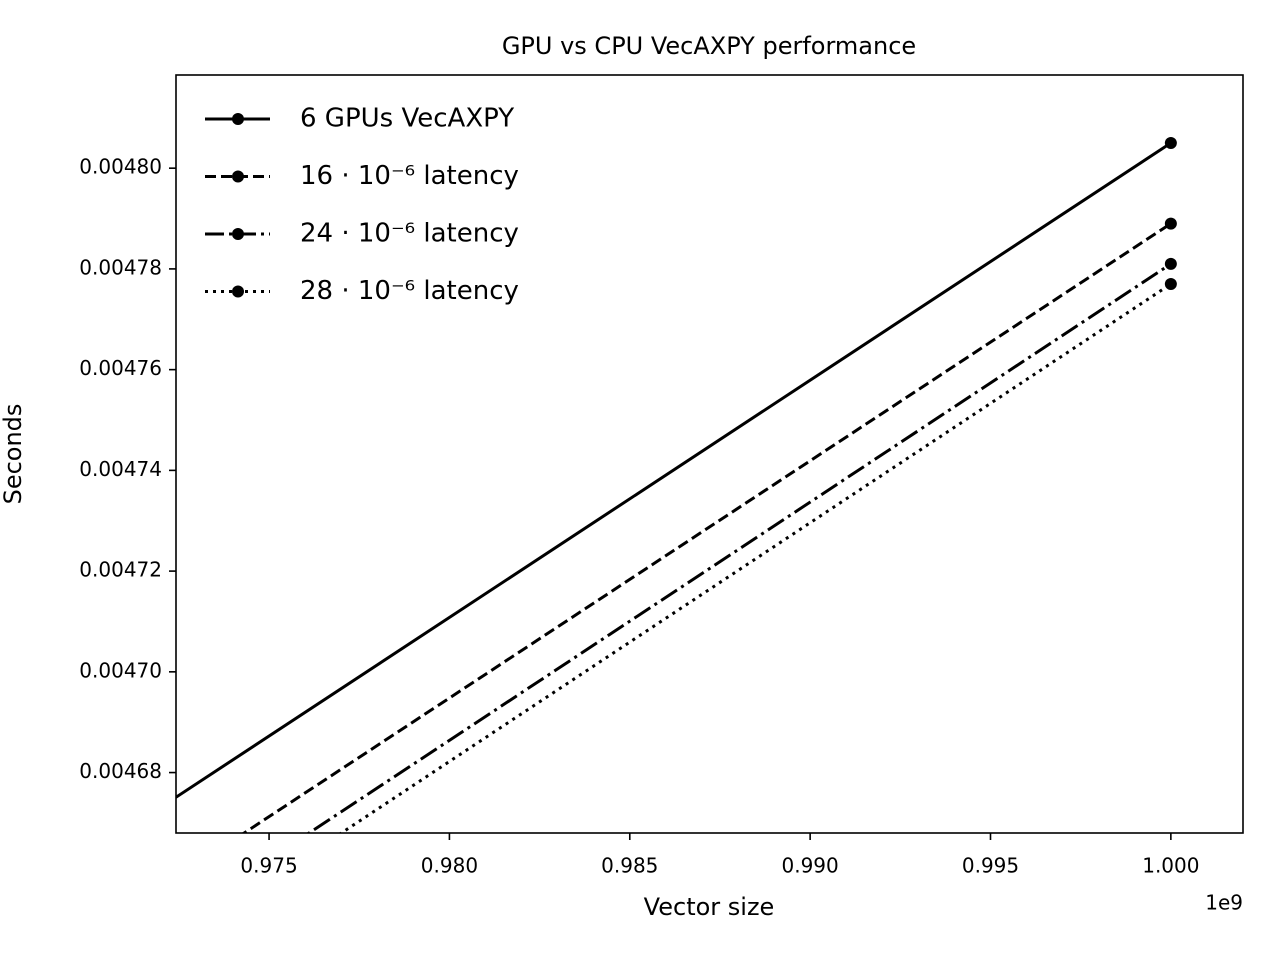 This screenshot has width=1280, height=960. Describe the element at coordinates (409, 291) in the screenshot. I see `legend-label: 28 · 10⁻⁶ latency` at that location.